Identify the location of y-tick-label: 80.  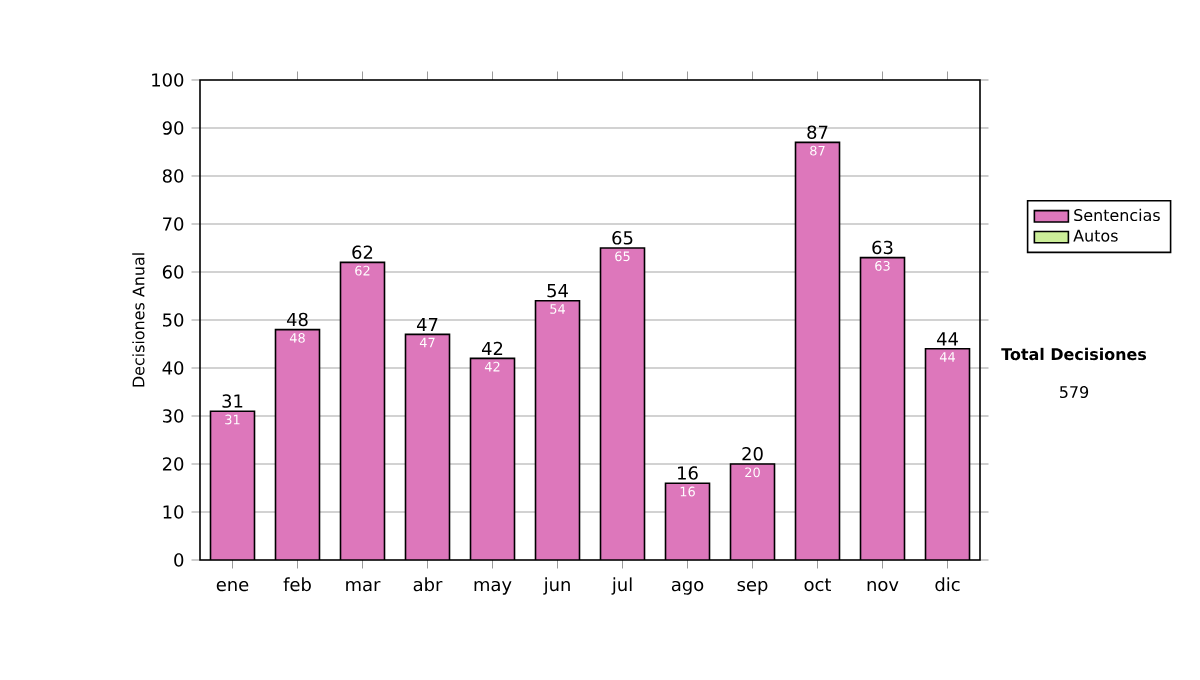
(173, 176).